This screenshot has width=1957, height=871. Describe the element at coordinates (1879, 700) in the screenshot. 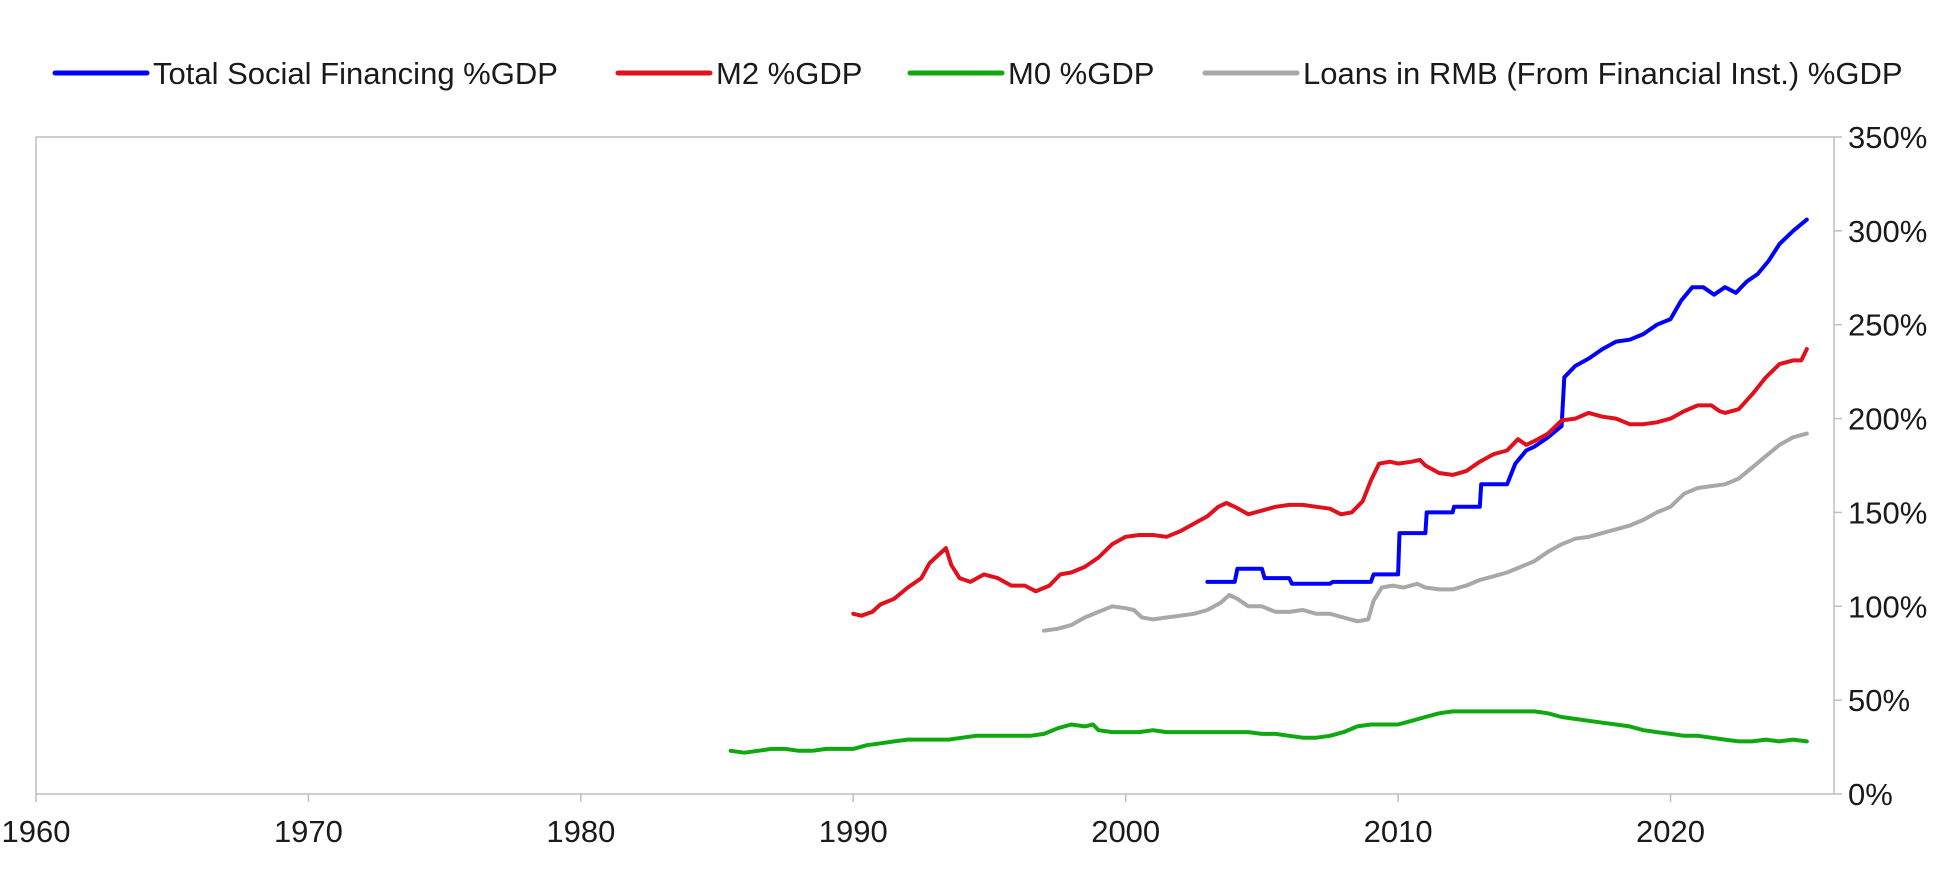

I see `y-tick-label: 50%` at that location.